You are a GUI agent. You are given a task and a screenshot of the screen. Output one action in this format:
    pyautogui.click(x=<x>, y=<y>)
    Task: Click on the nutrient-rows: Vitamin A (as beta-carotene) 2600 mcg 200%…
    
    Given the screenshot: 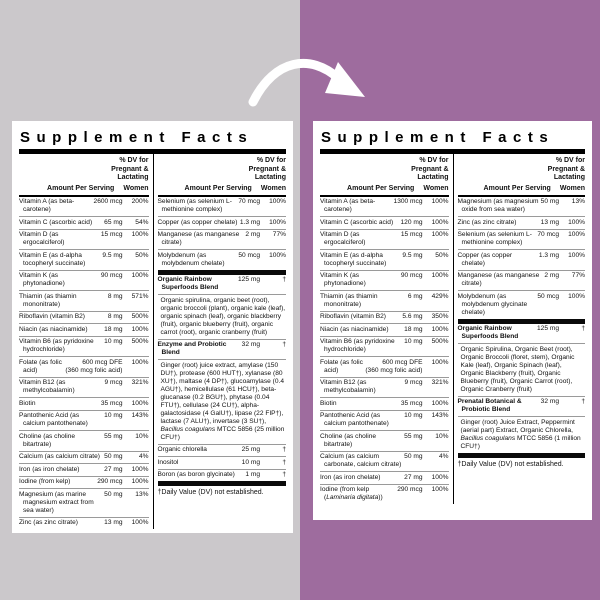 What is the action you would take?
    pyautogui.click(x=84, y=363)
    